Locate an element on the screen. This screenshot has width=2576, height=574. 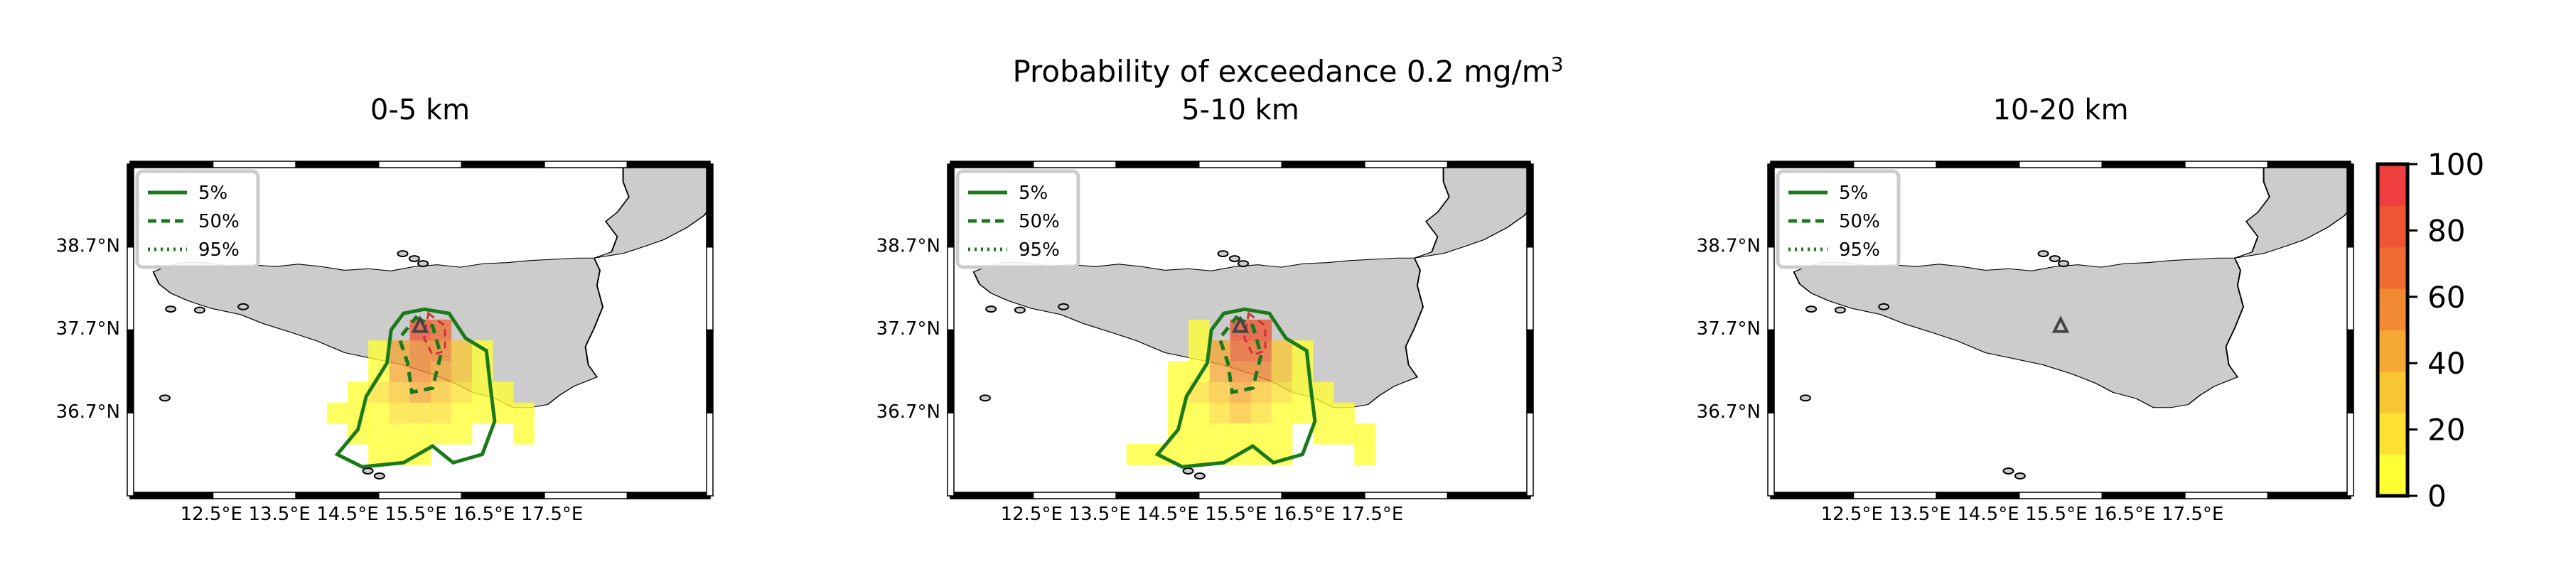
contour-5pct is located at coordinates (1235, 388).